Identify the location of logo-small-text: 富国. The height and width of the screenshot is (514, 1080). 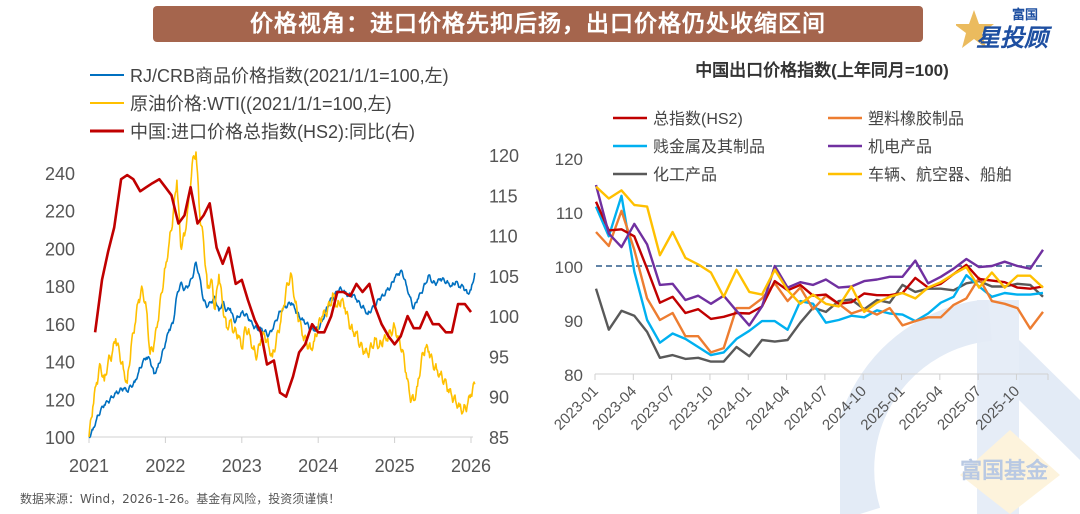
(1025, 14).